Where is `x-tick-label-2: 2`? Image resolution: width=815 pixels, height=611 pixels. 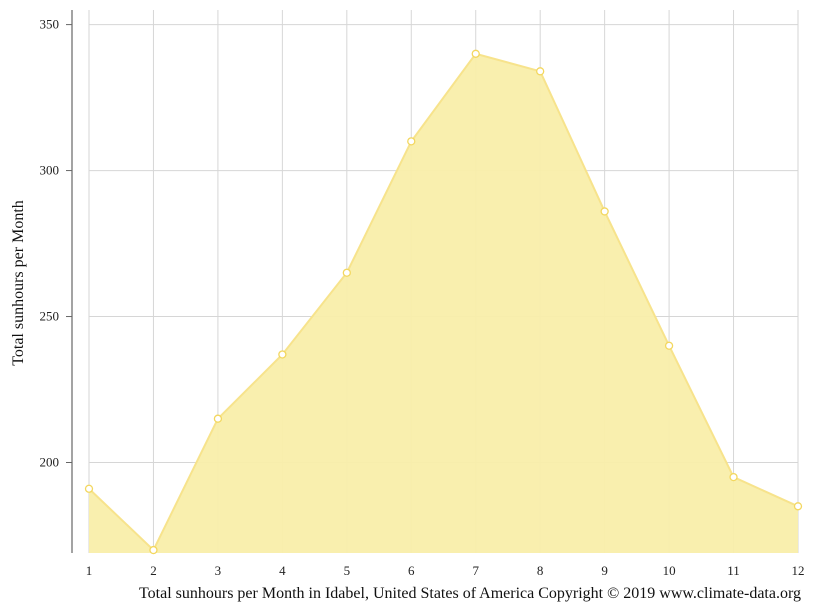 x-tick-label-2: 2 is located at coordinates (153, 570).